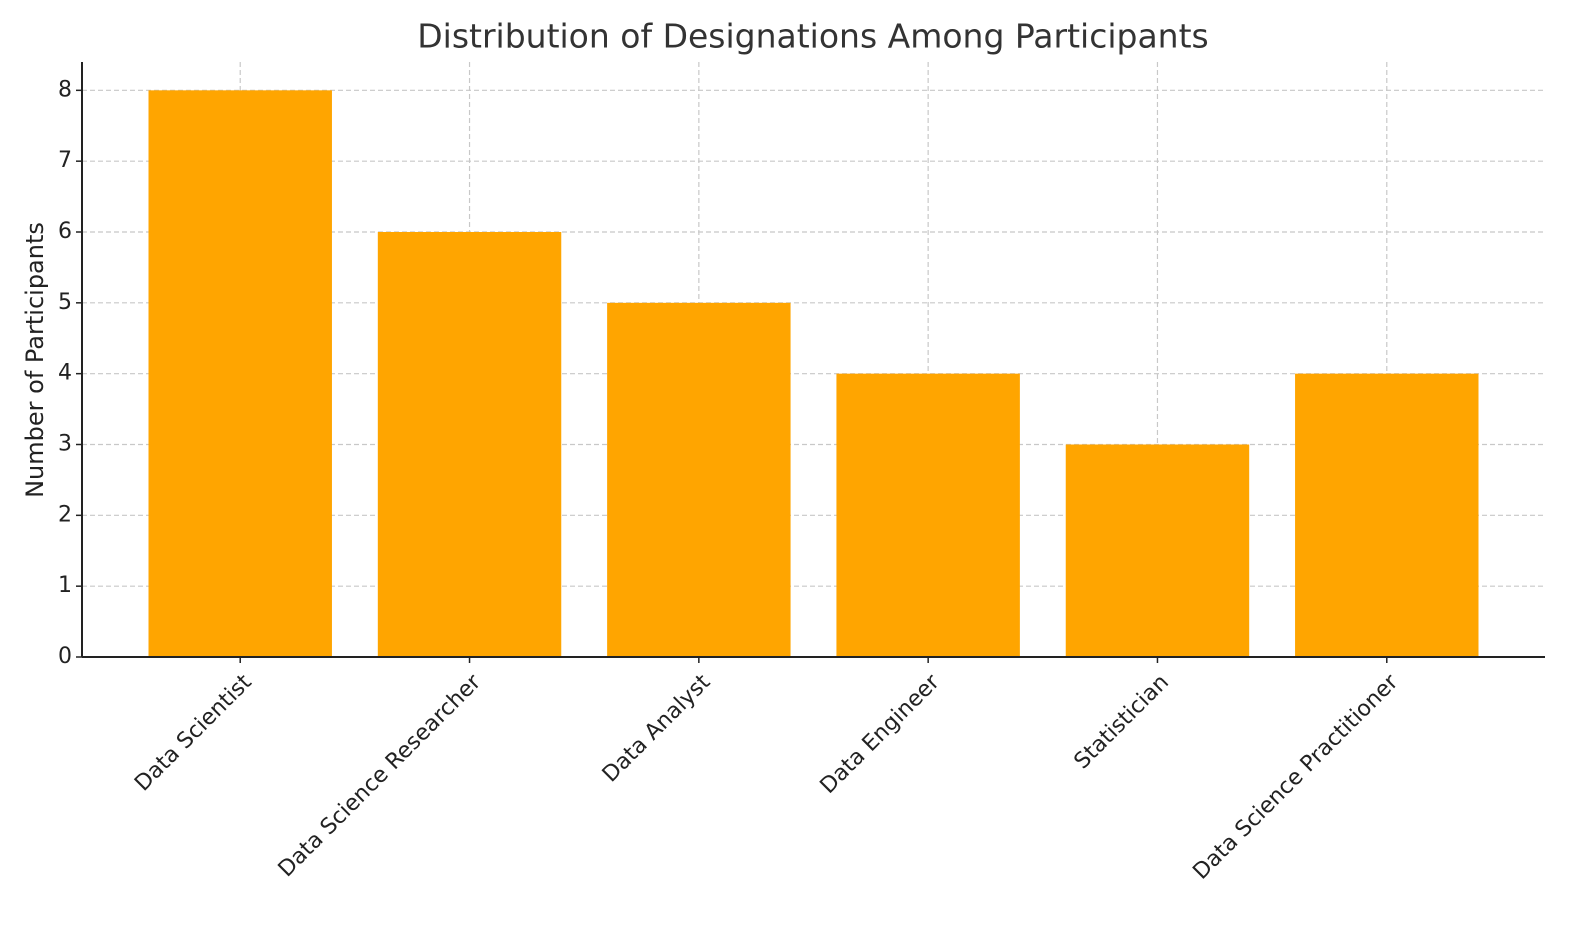 The width and height of the screenshot is (1578, 947). Describe the element at coordinates (1122, 722) in the screenshot. I see `x-tick-label: Statistician` at that location.